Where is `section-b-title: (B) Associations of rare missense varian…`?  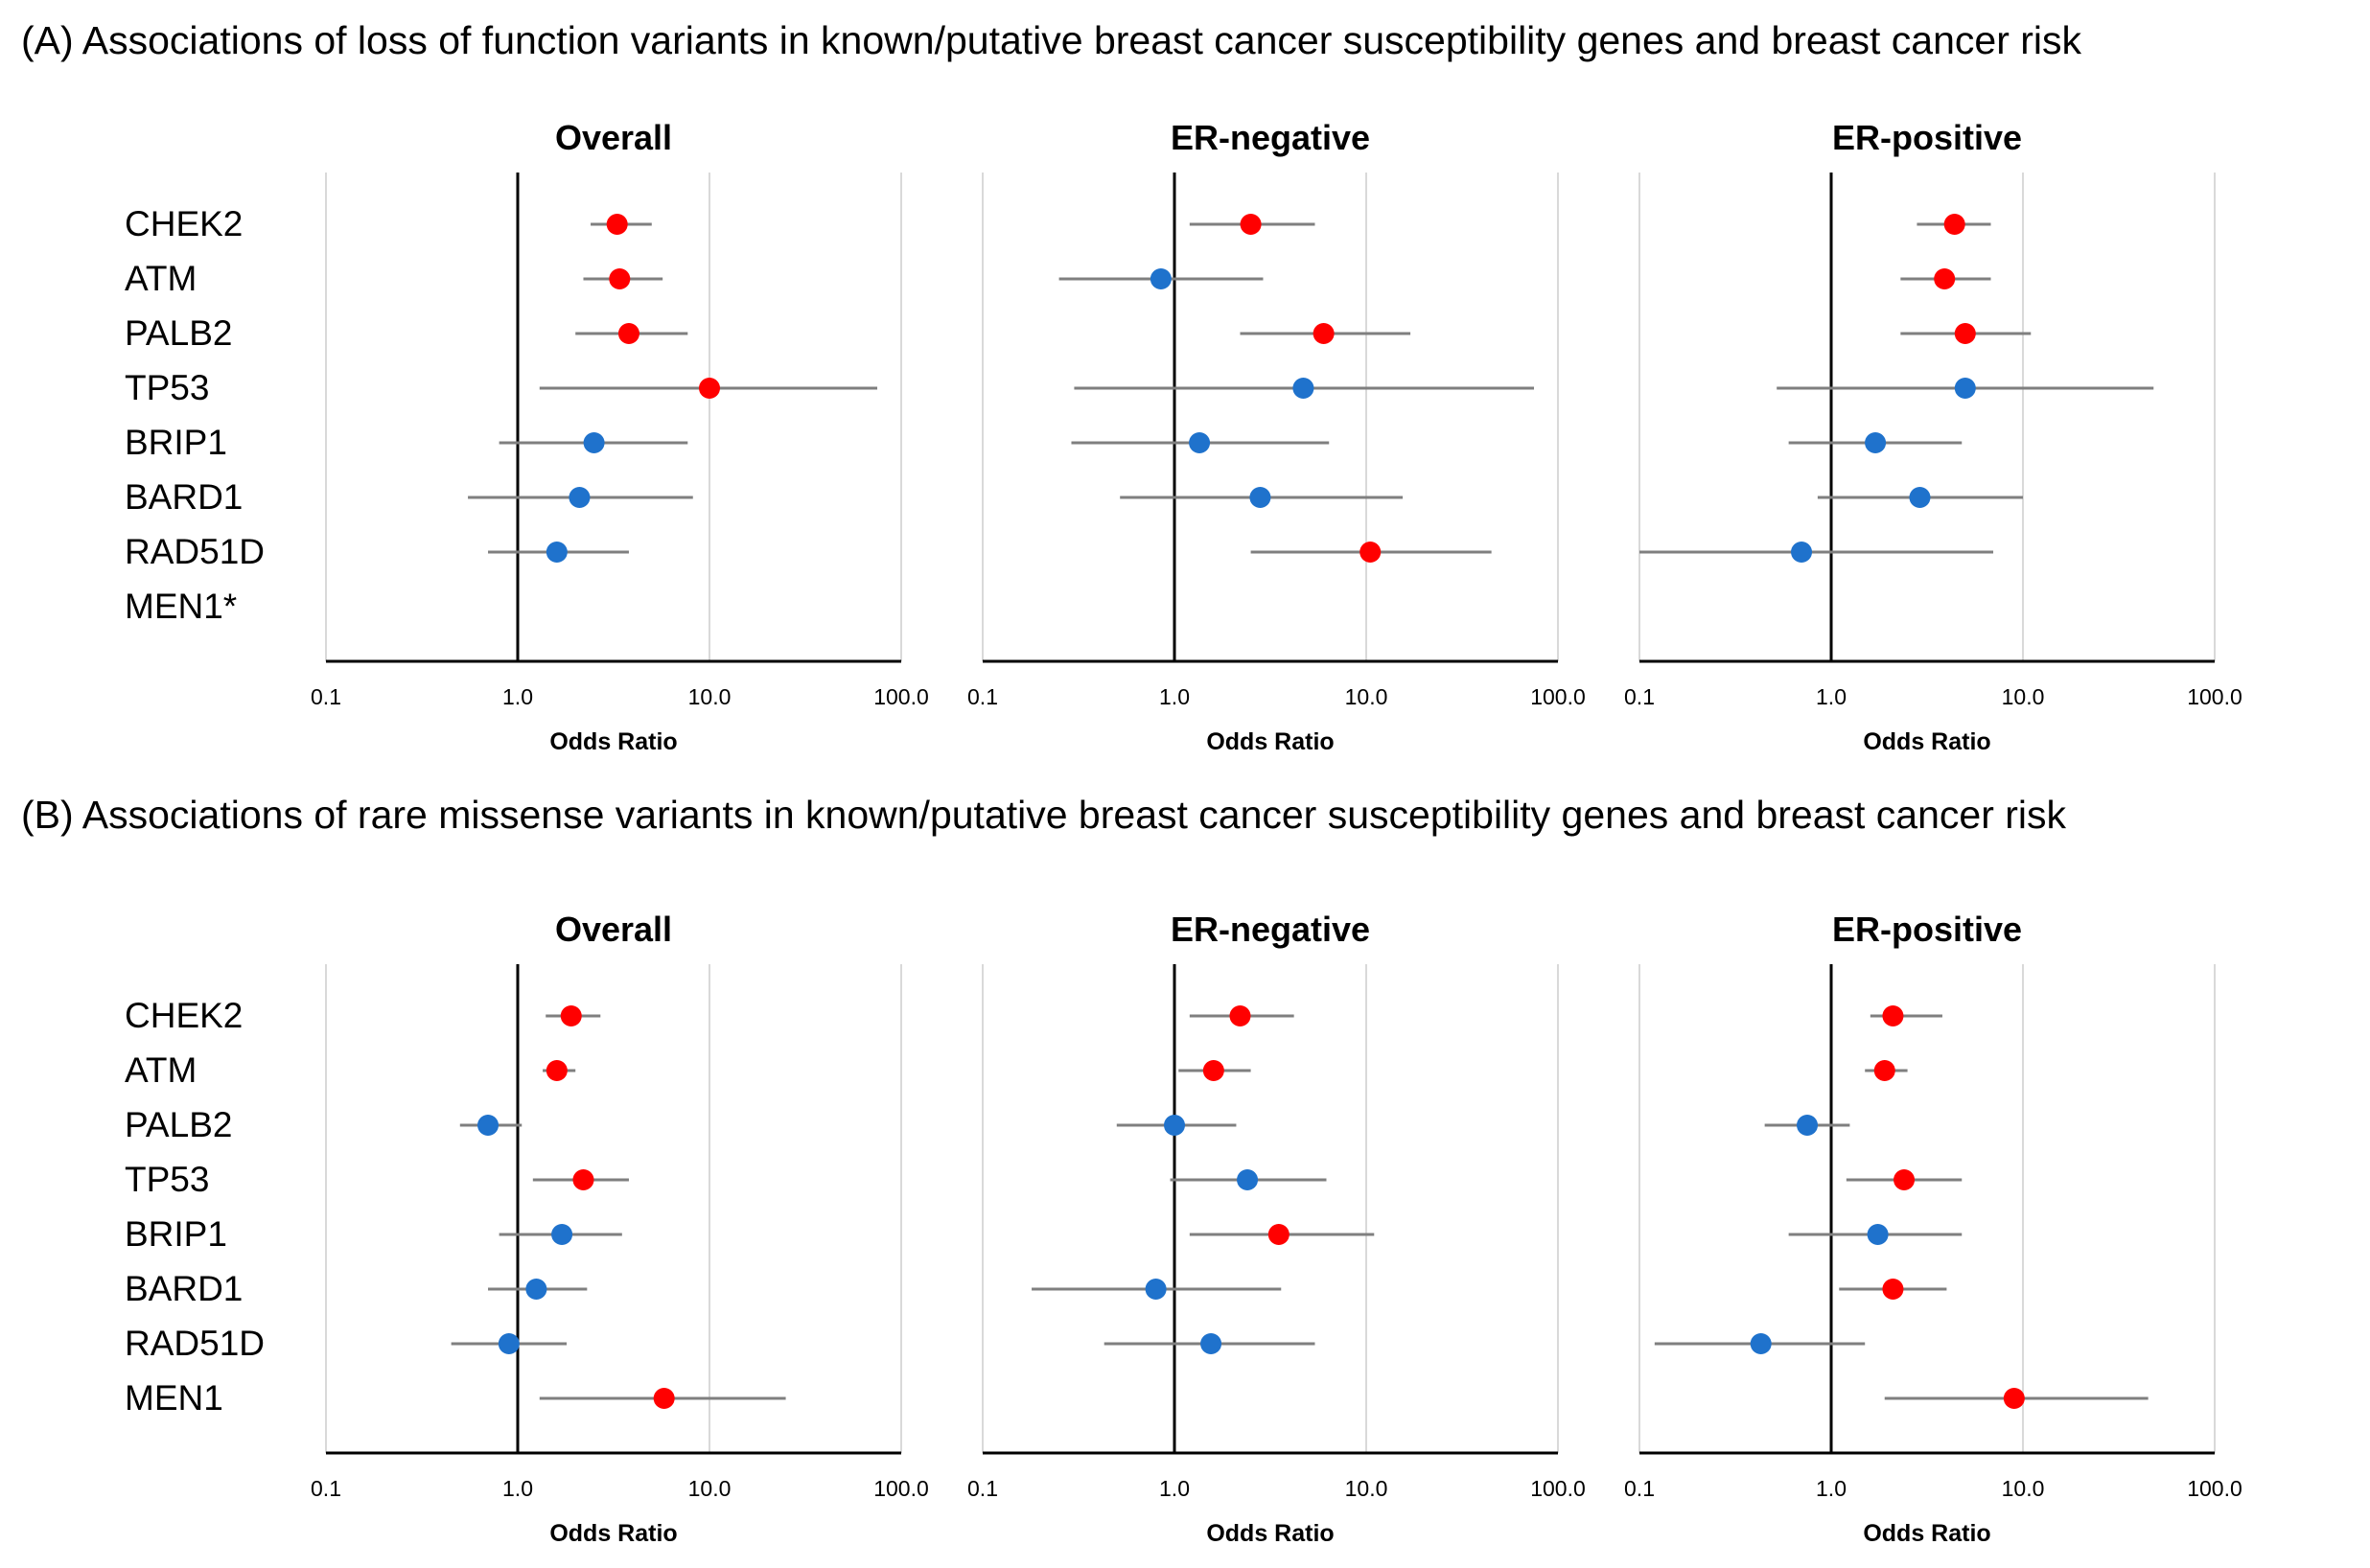
section-b-title: (B) Associations of rare missense varian… is located at coordinates (1044, 815).